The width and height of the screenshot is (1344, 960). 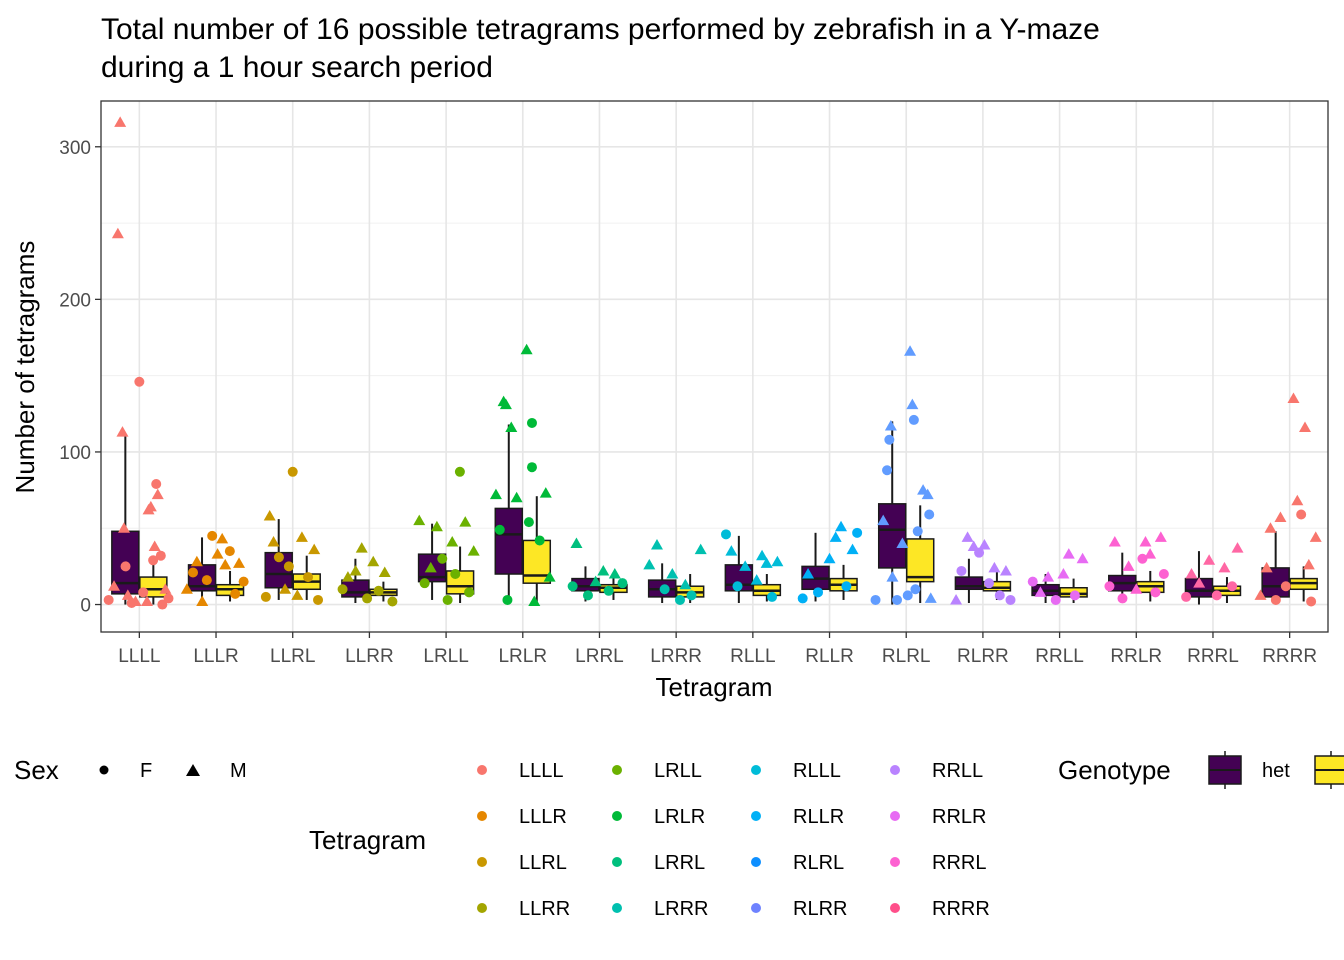 What do you see at coordinates (617, 862) in the screenshot?
I see `legend-tetragram-key-LRRL` at bounding box center [617, 862].